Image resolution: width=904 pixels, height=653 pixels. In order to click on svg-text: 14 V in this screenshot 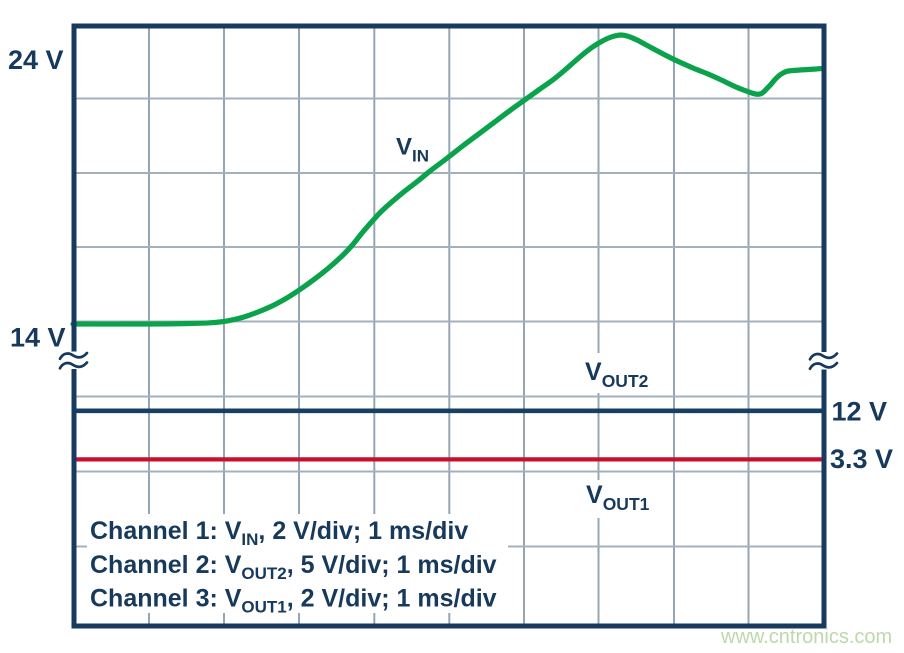, I will do `click(38, 338)`.